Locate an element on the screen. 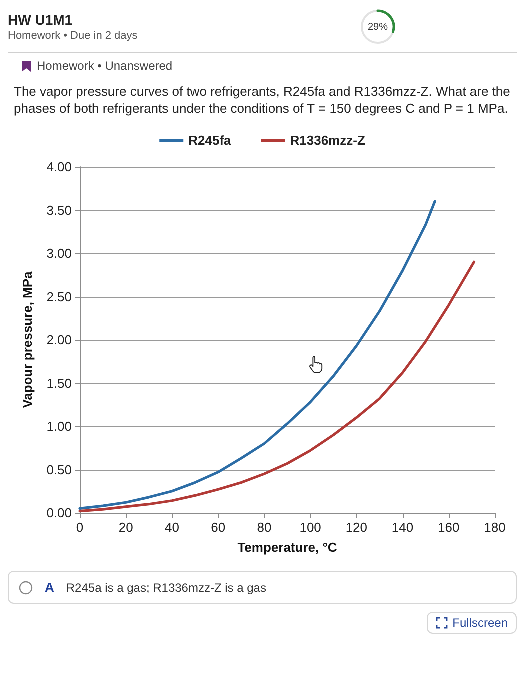 This screenshot has height=700, width=525. x-tick-label: 120 is located at coordinates (357, 527).